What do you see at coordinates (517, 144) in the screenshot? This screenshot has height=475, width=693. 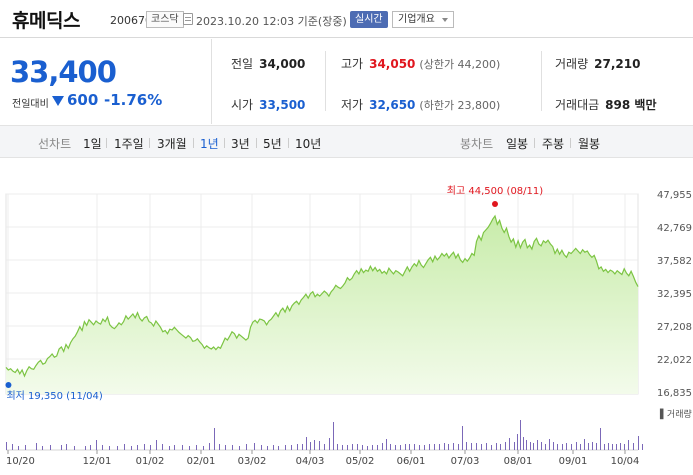 I see `candle-daily-button: 일봉` at bounding box center [517, 144].